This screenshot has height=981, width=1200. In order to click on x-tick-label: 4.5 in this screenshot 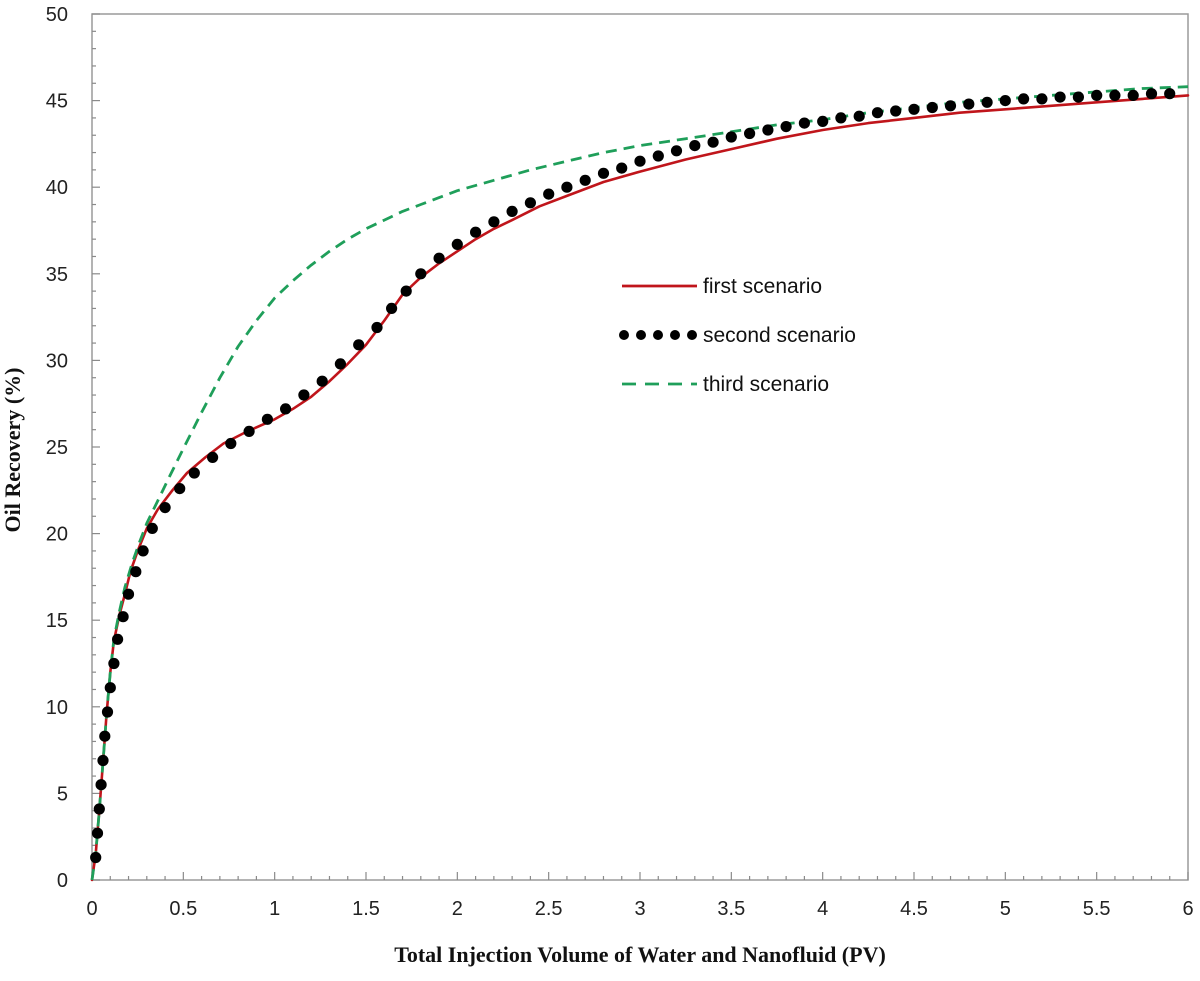, I will do `click(914, 909)`.